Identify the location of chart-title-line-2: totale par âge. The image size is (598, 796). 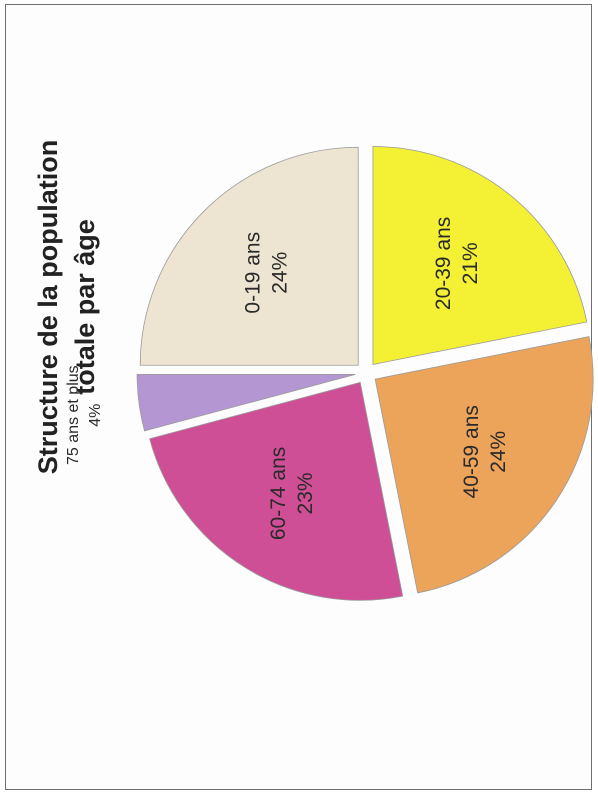
(85, 307).